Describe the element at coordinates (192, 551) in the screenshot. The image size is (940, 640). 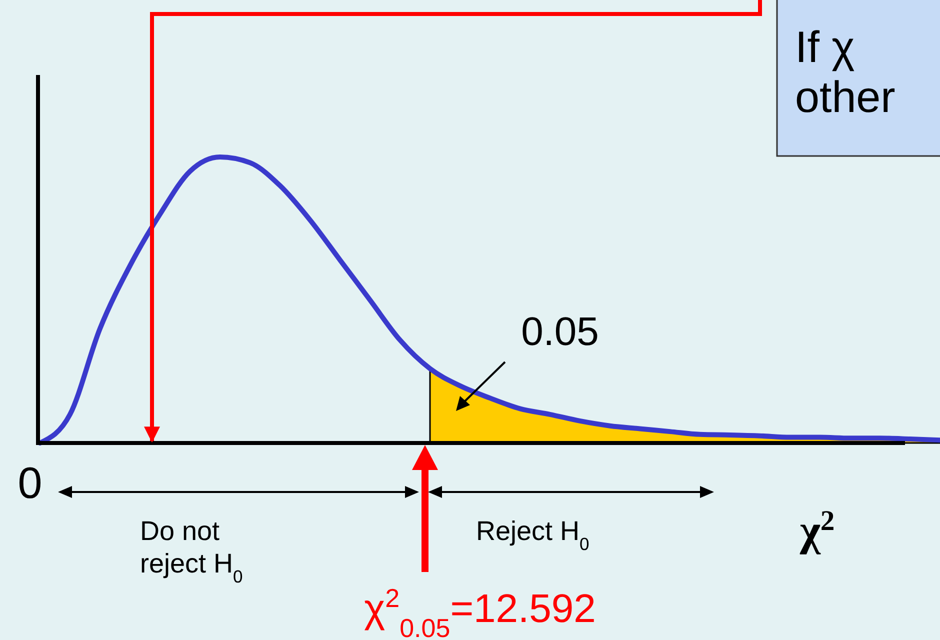
I see `text: Do not reject H$_{0}$` at that location.